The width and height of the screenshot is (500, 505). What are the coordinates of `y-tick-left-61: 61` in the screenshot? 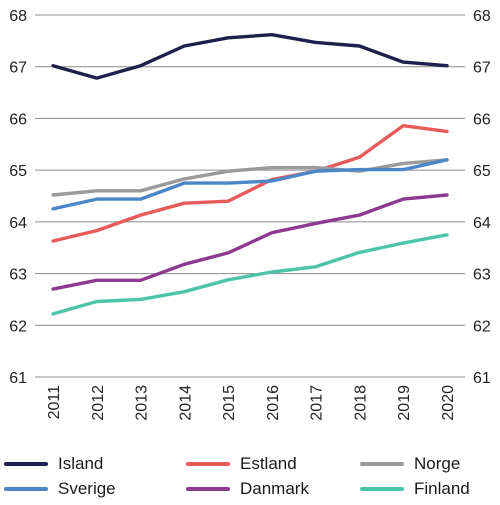 It's located at (18, 378).